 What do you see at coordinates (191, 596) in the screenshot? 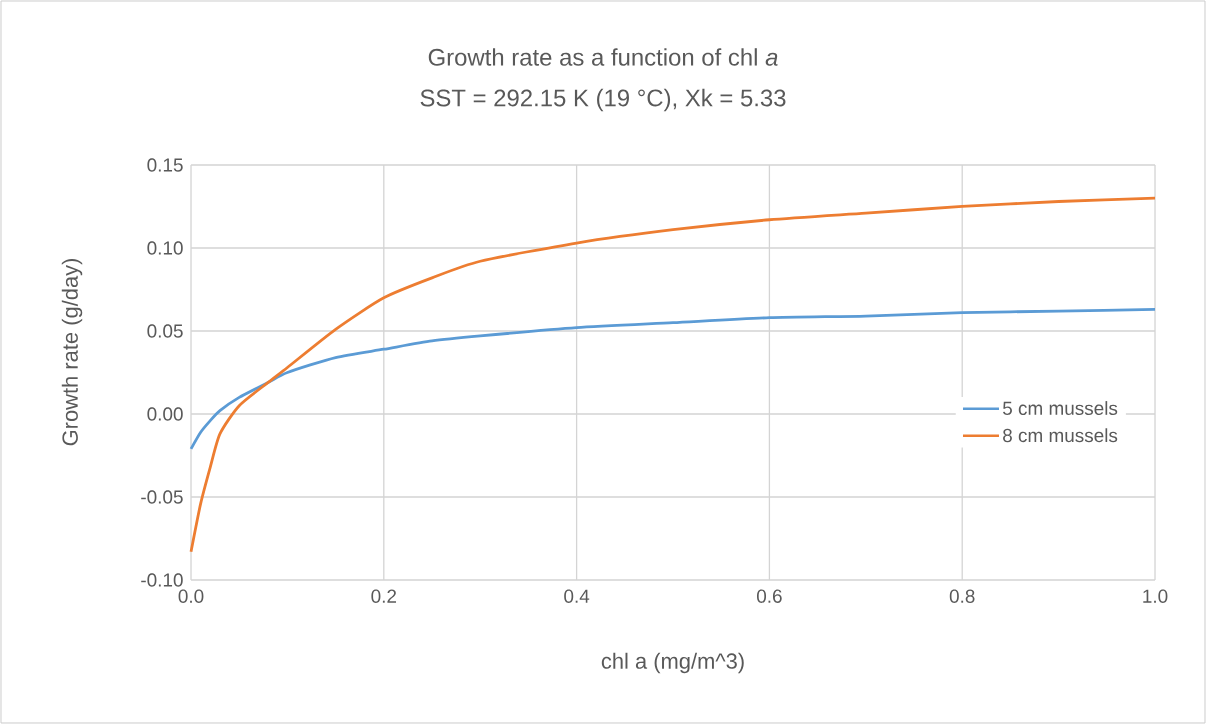
I see `x-tick-label: 0.0` at bounding box center [191, 596].